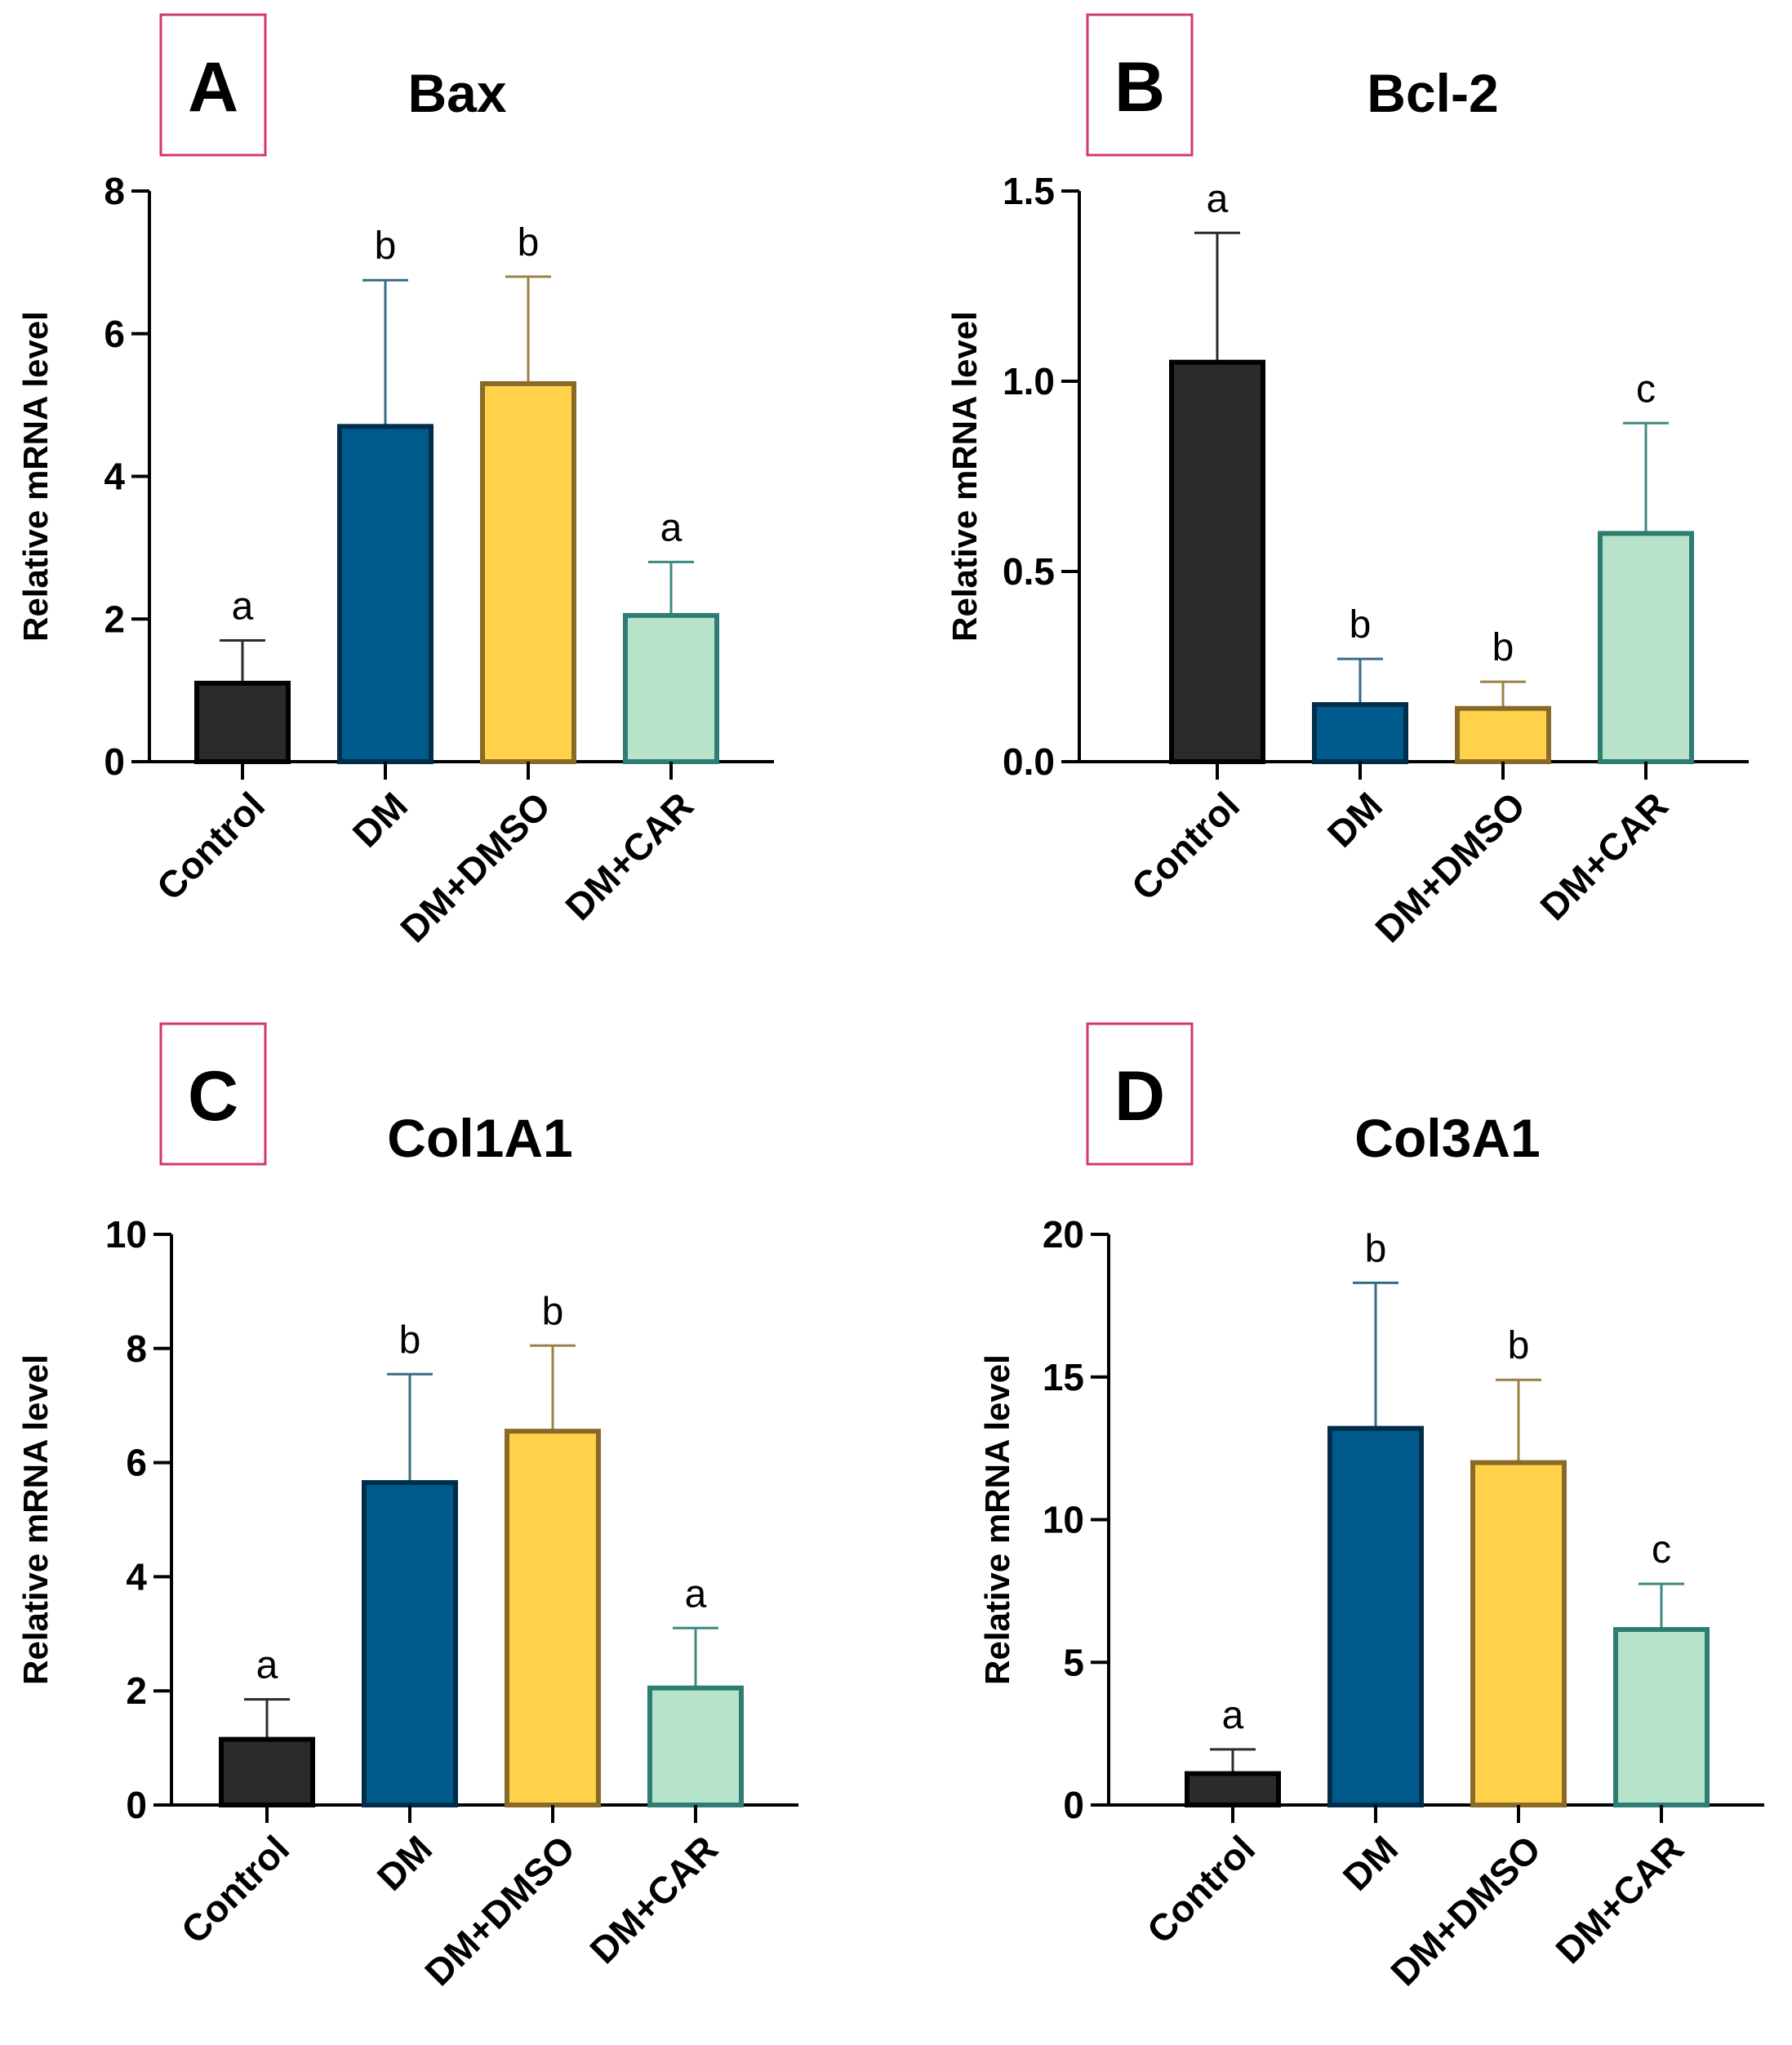  What do you see at coordinates (1432, 93) in the screenshot?
I see `chart-title: Bcl-2` at bounding box center [1432, 93].